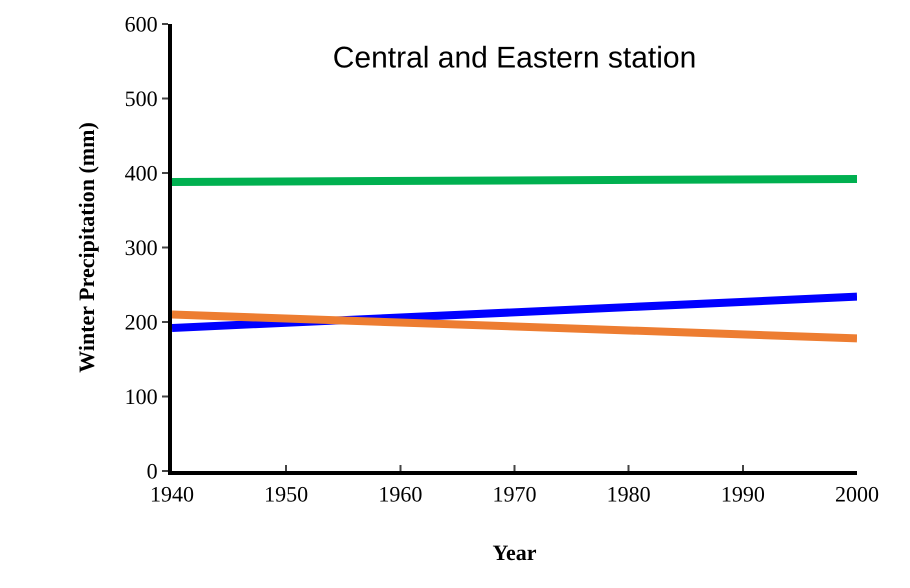 The height and width of the screenshot is (588, 910). What do you see at coordinates (86, 247) in the screenshot?
I see `y-axis-title: Winter Precipitation (mm)` at bounding box center [86, 247].